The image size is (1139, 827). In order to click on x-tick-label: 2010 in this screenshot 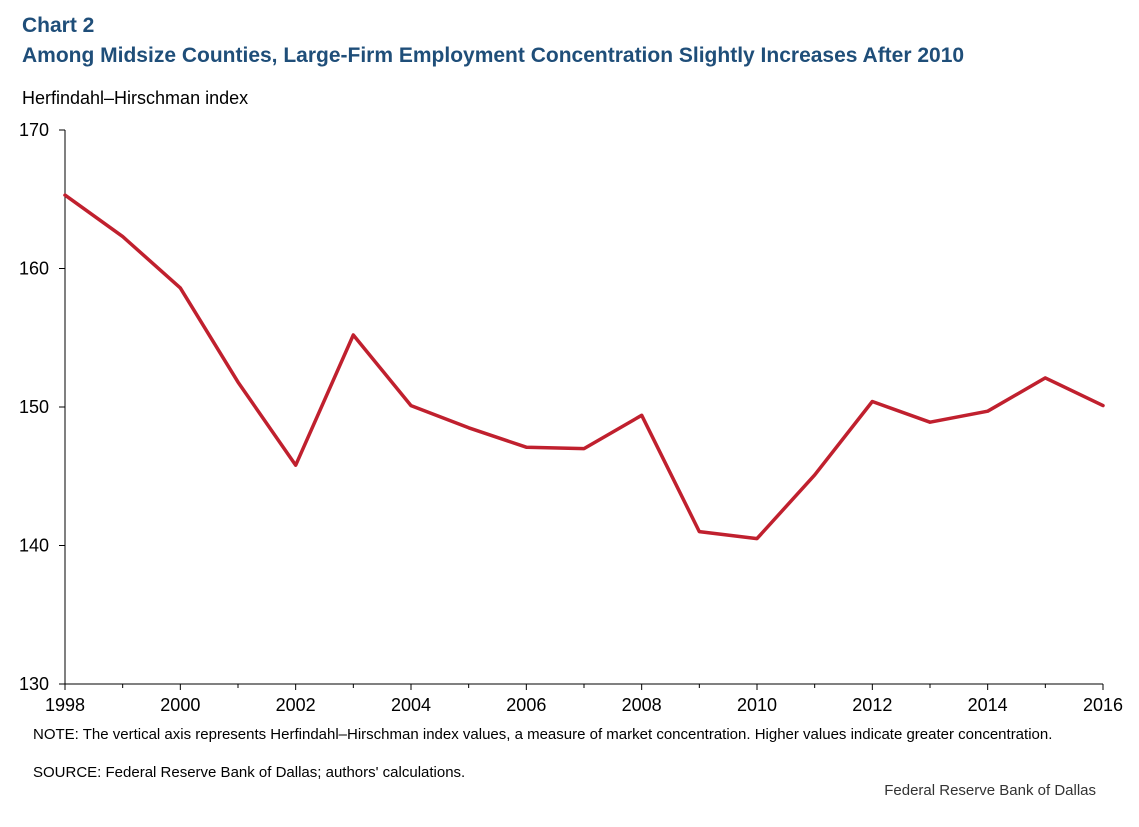, I will do `click(757, 705)`.